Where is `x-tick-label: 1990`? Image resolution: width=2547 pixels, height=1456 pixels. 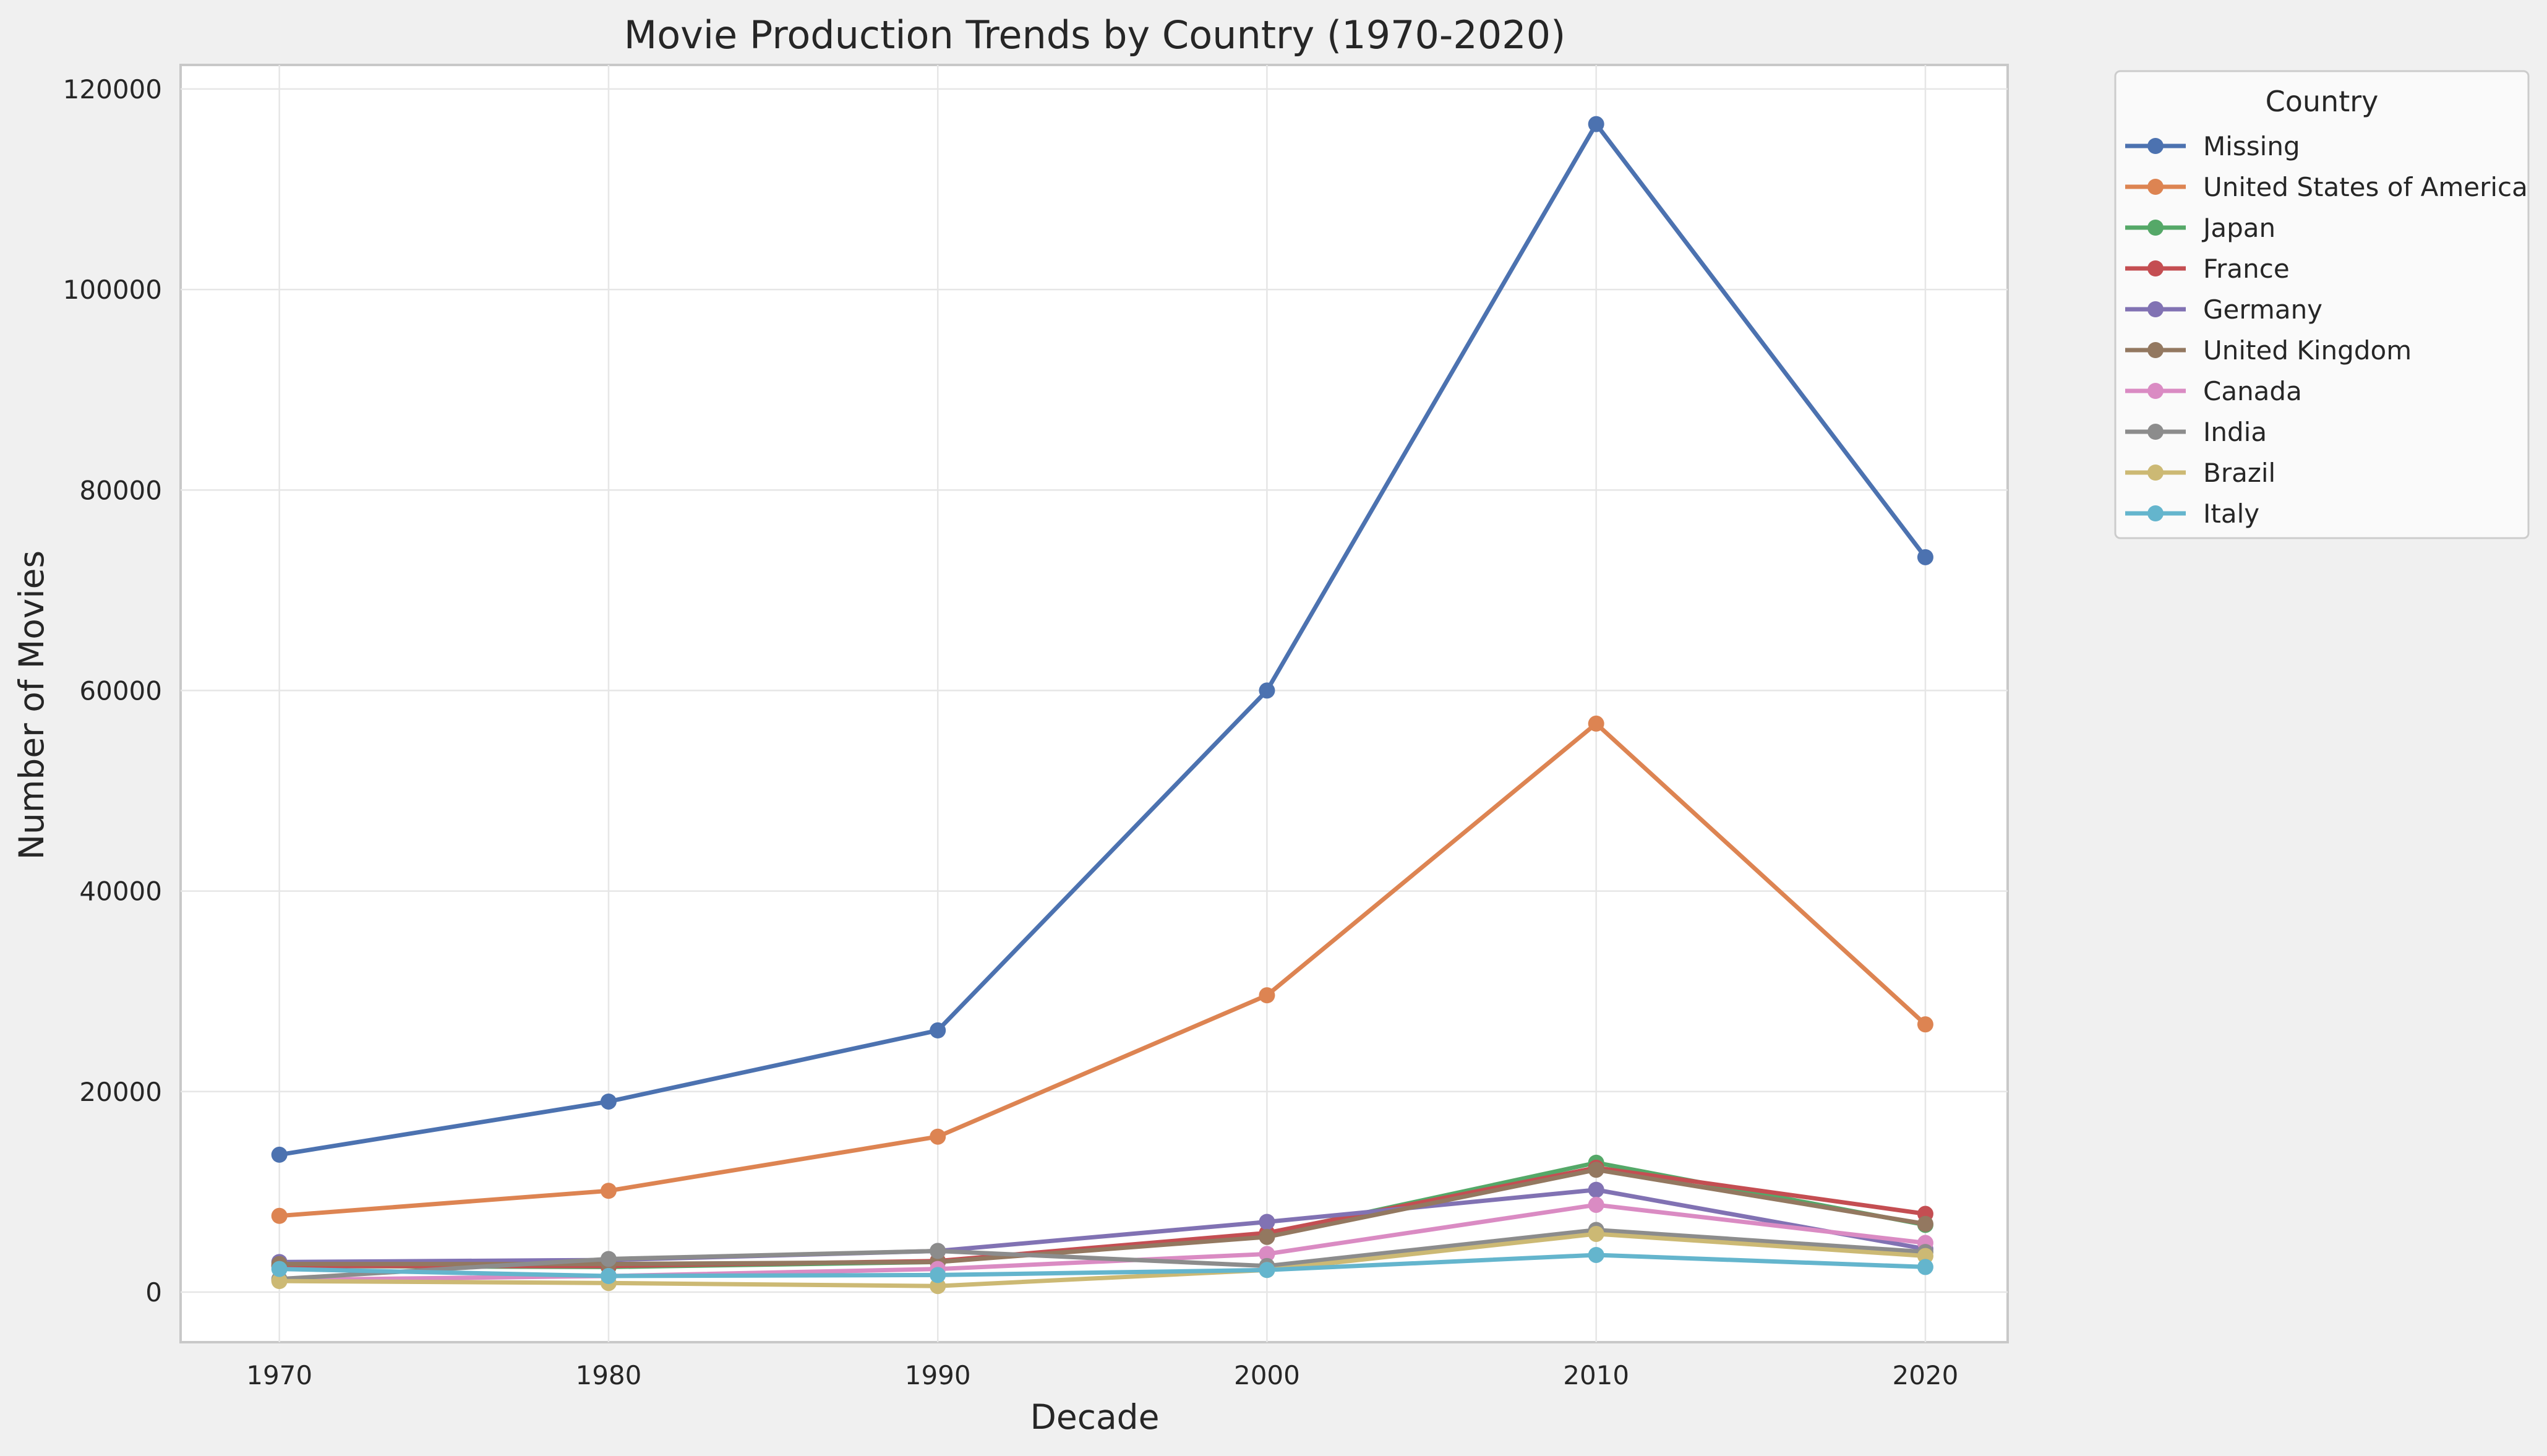
x-tick-label: 1990 is located at coordinates (938, 1375).